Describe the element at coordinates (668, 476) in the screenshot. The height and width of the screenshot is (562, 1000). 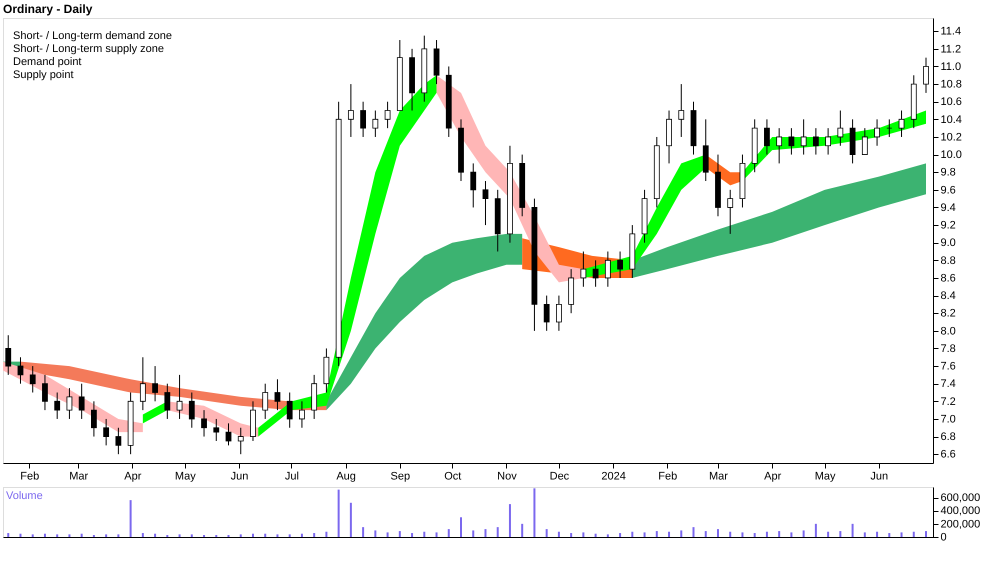
I see `x-tick-label: Feb` at that location.